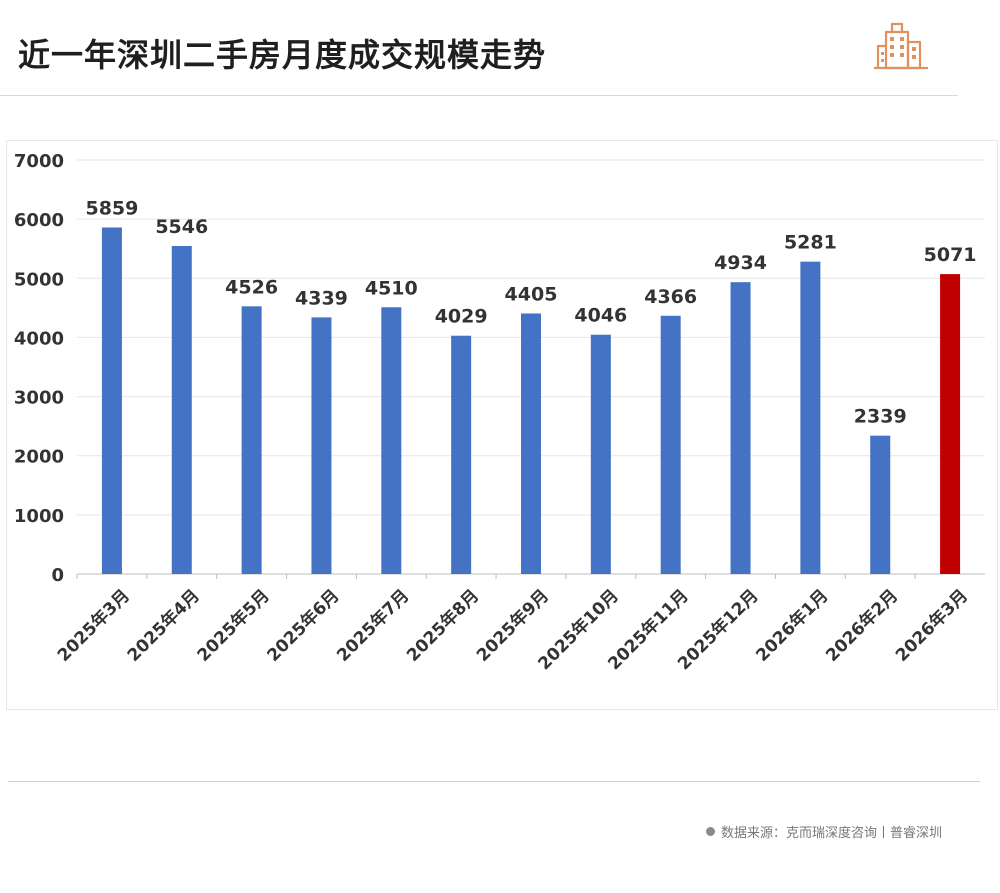 The width and height of the screenshot is (1000, 893). Describe the element at coordinates (950, 255) in the screenshot. I see `data-label: 5071` at that location.